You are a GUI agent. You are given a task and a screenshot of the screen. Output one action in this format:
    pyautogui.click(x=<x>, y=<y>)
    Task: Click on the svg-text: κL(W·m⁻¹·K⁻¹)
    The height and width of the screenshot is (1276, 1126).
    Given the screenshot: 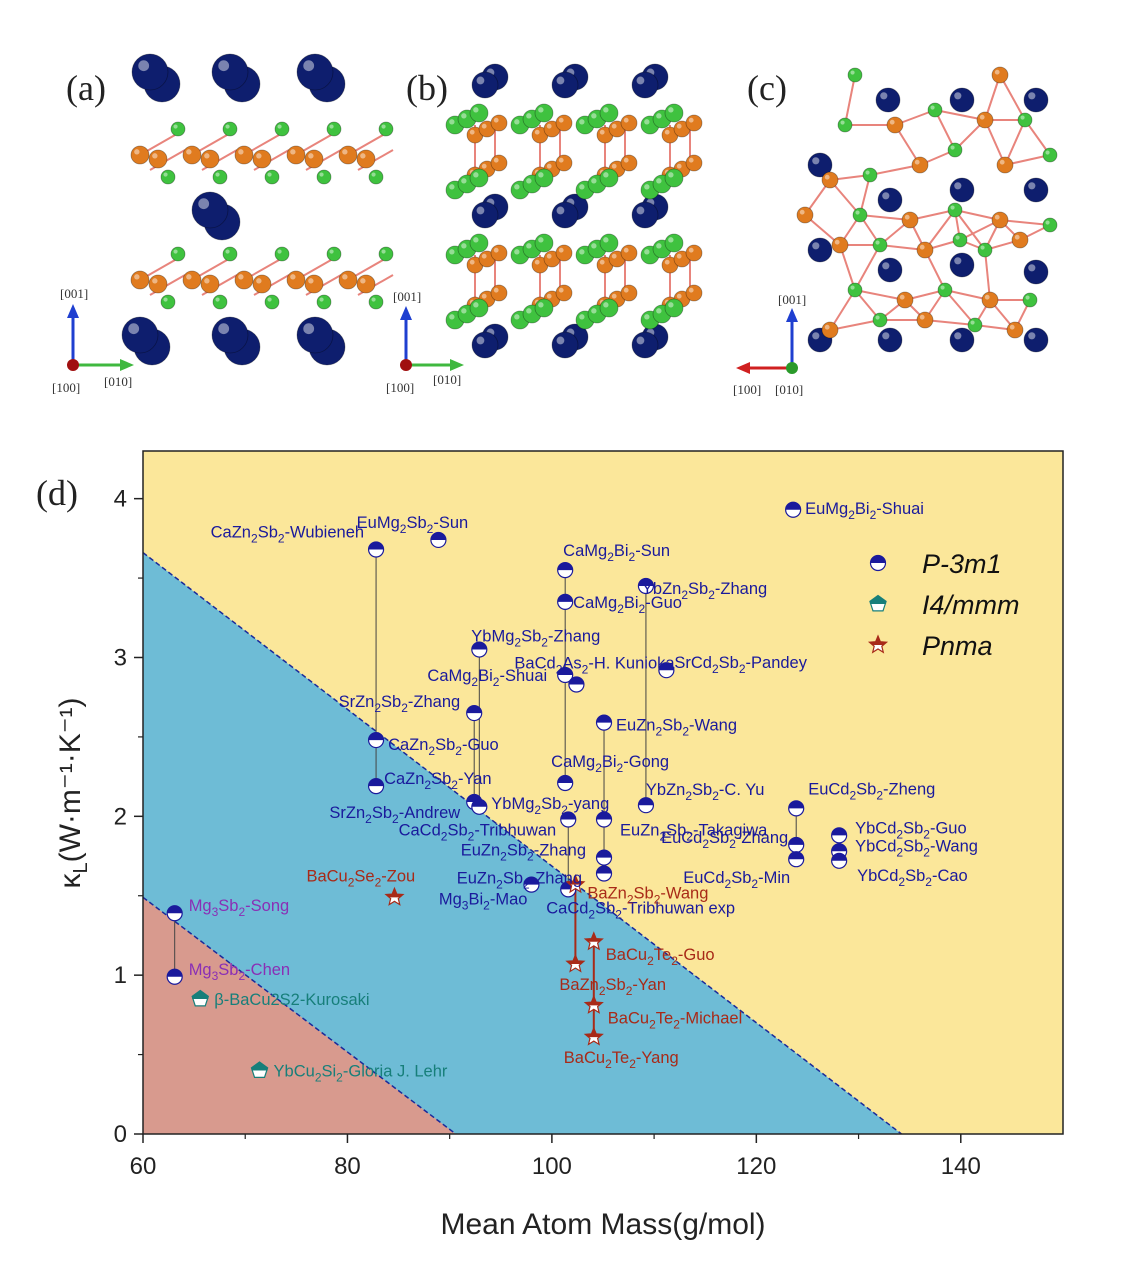 What is the action you would take?
    pyautogui.click(x=73, y=792)
    